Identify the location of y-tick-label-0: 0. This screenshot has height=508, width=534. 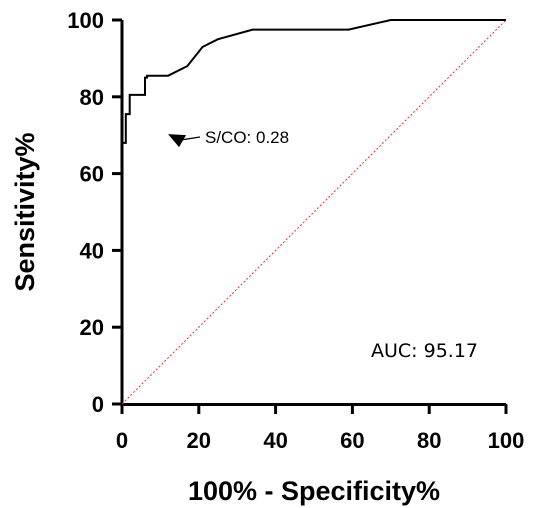
(98, 404).